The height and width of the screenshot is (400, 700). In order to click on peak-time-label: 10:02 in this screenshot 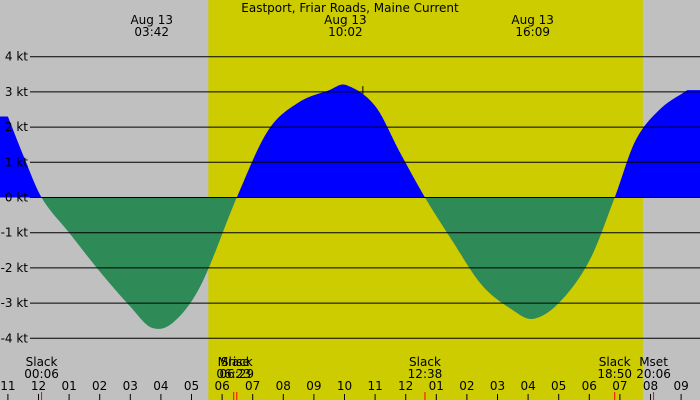, I will do `click(345, 32)`.